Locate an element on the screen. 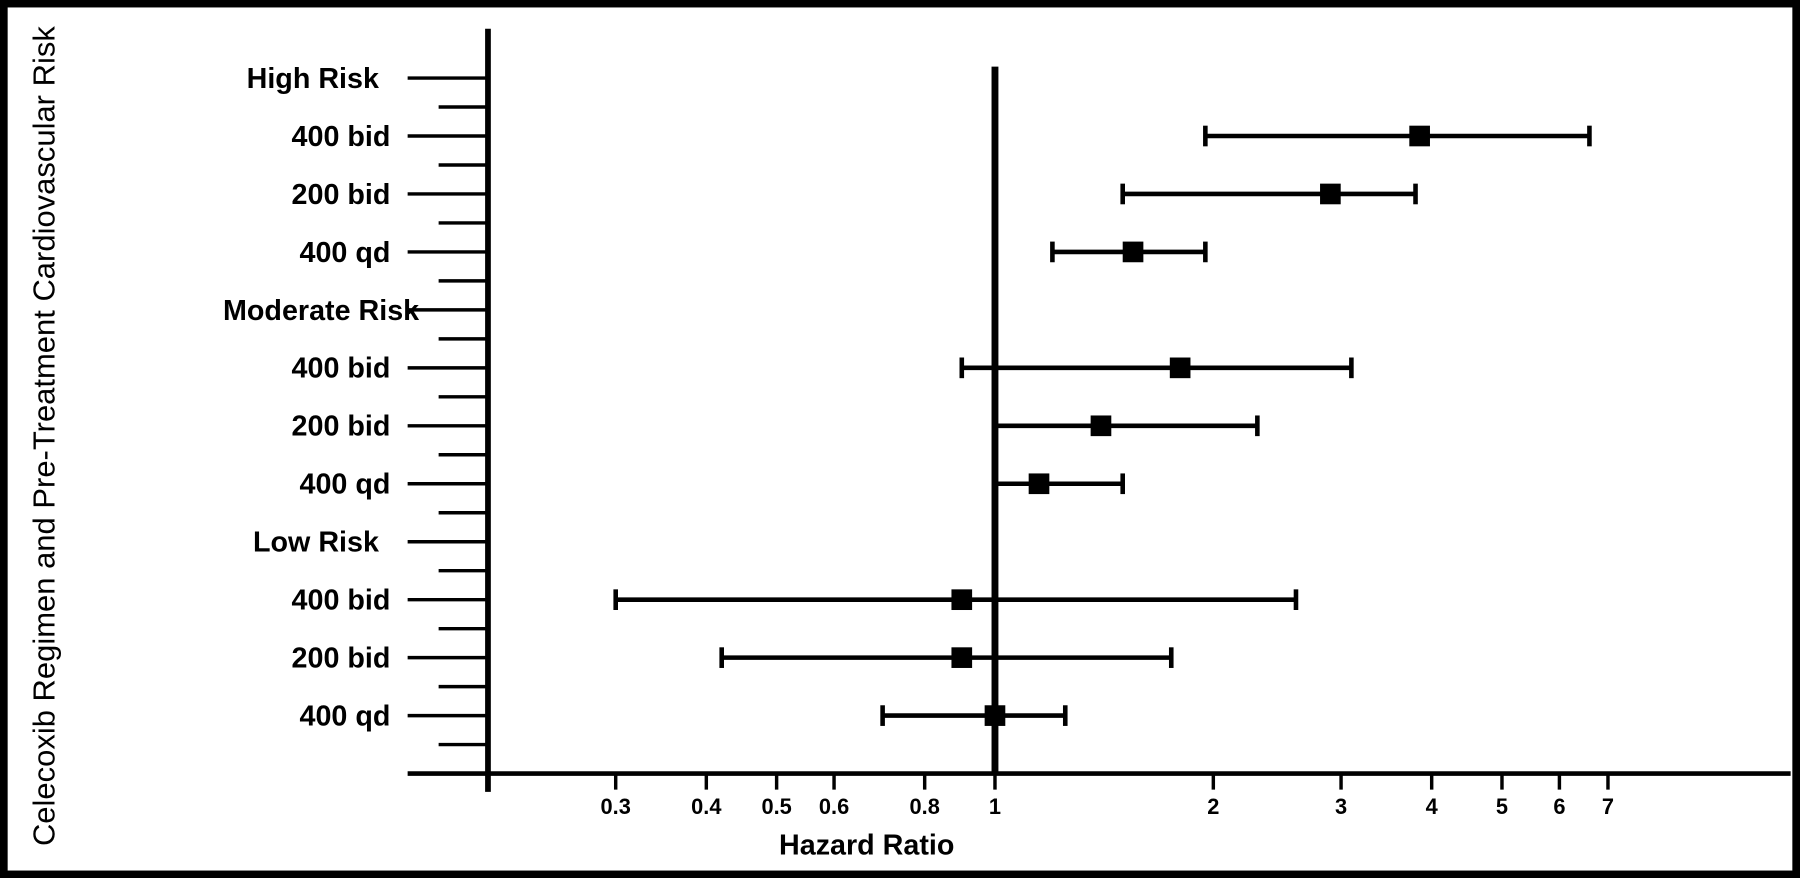 This screenshot has height=878, width=1800. x-tick-label: 3 is located at coordinates (1341, 806).